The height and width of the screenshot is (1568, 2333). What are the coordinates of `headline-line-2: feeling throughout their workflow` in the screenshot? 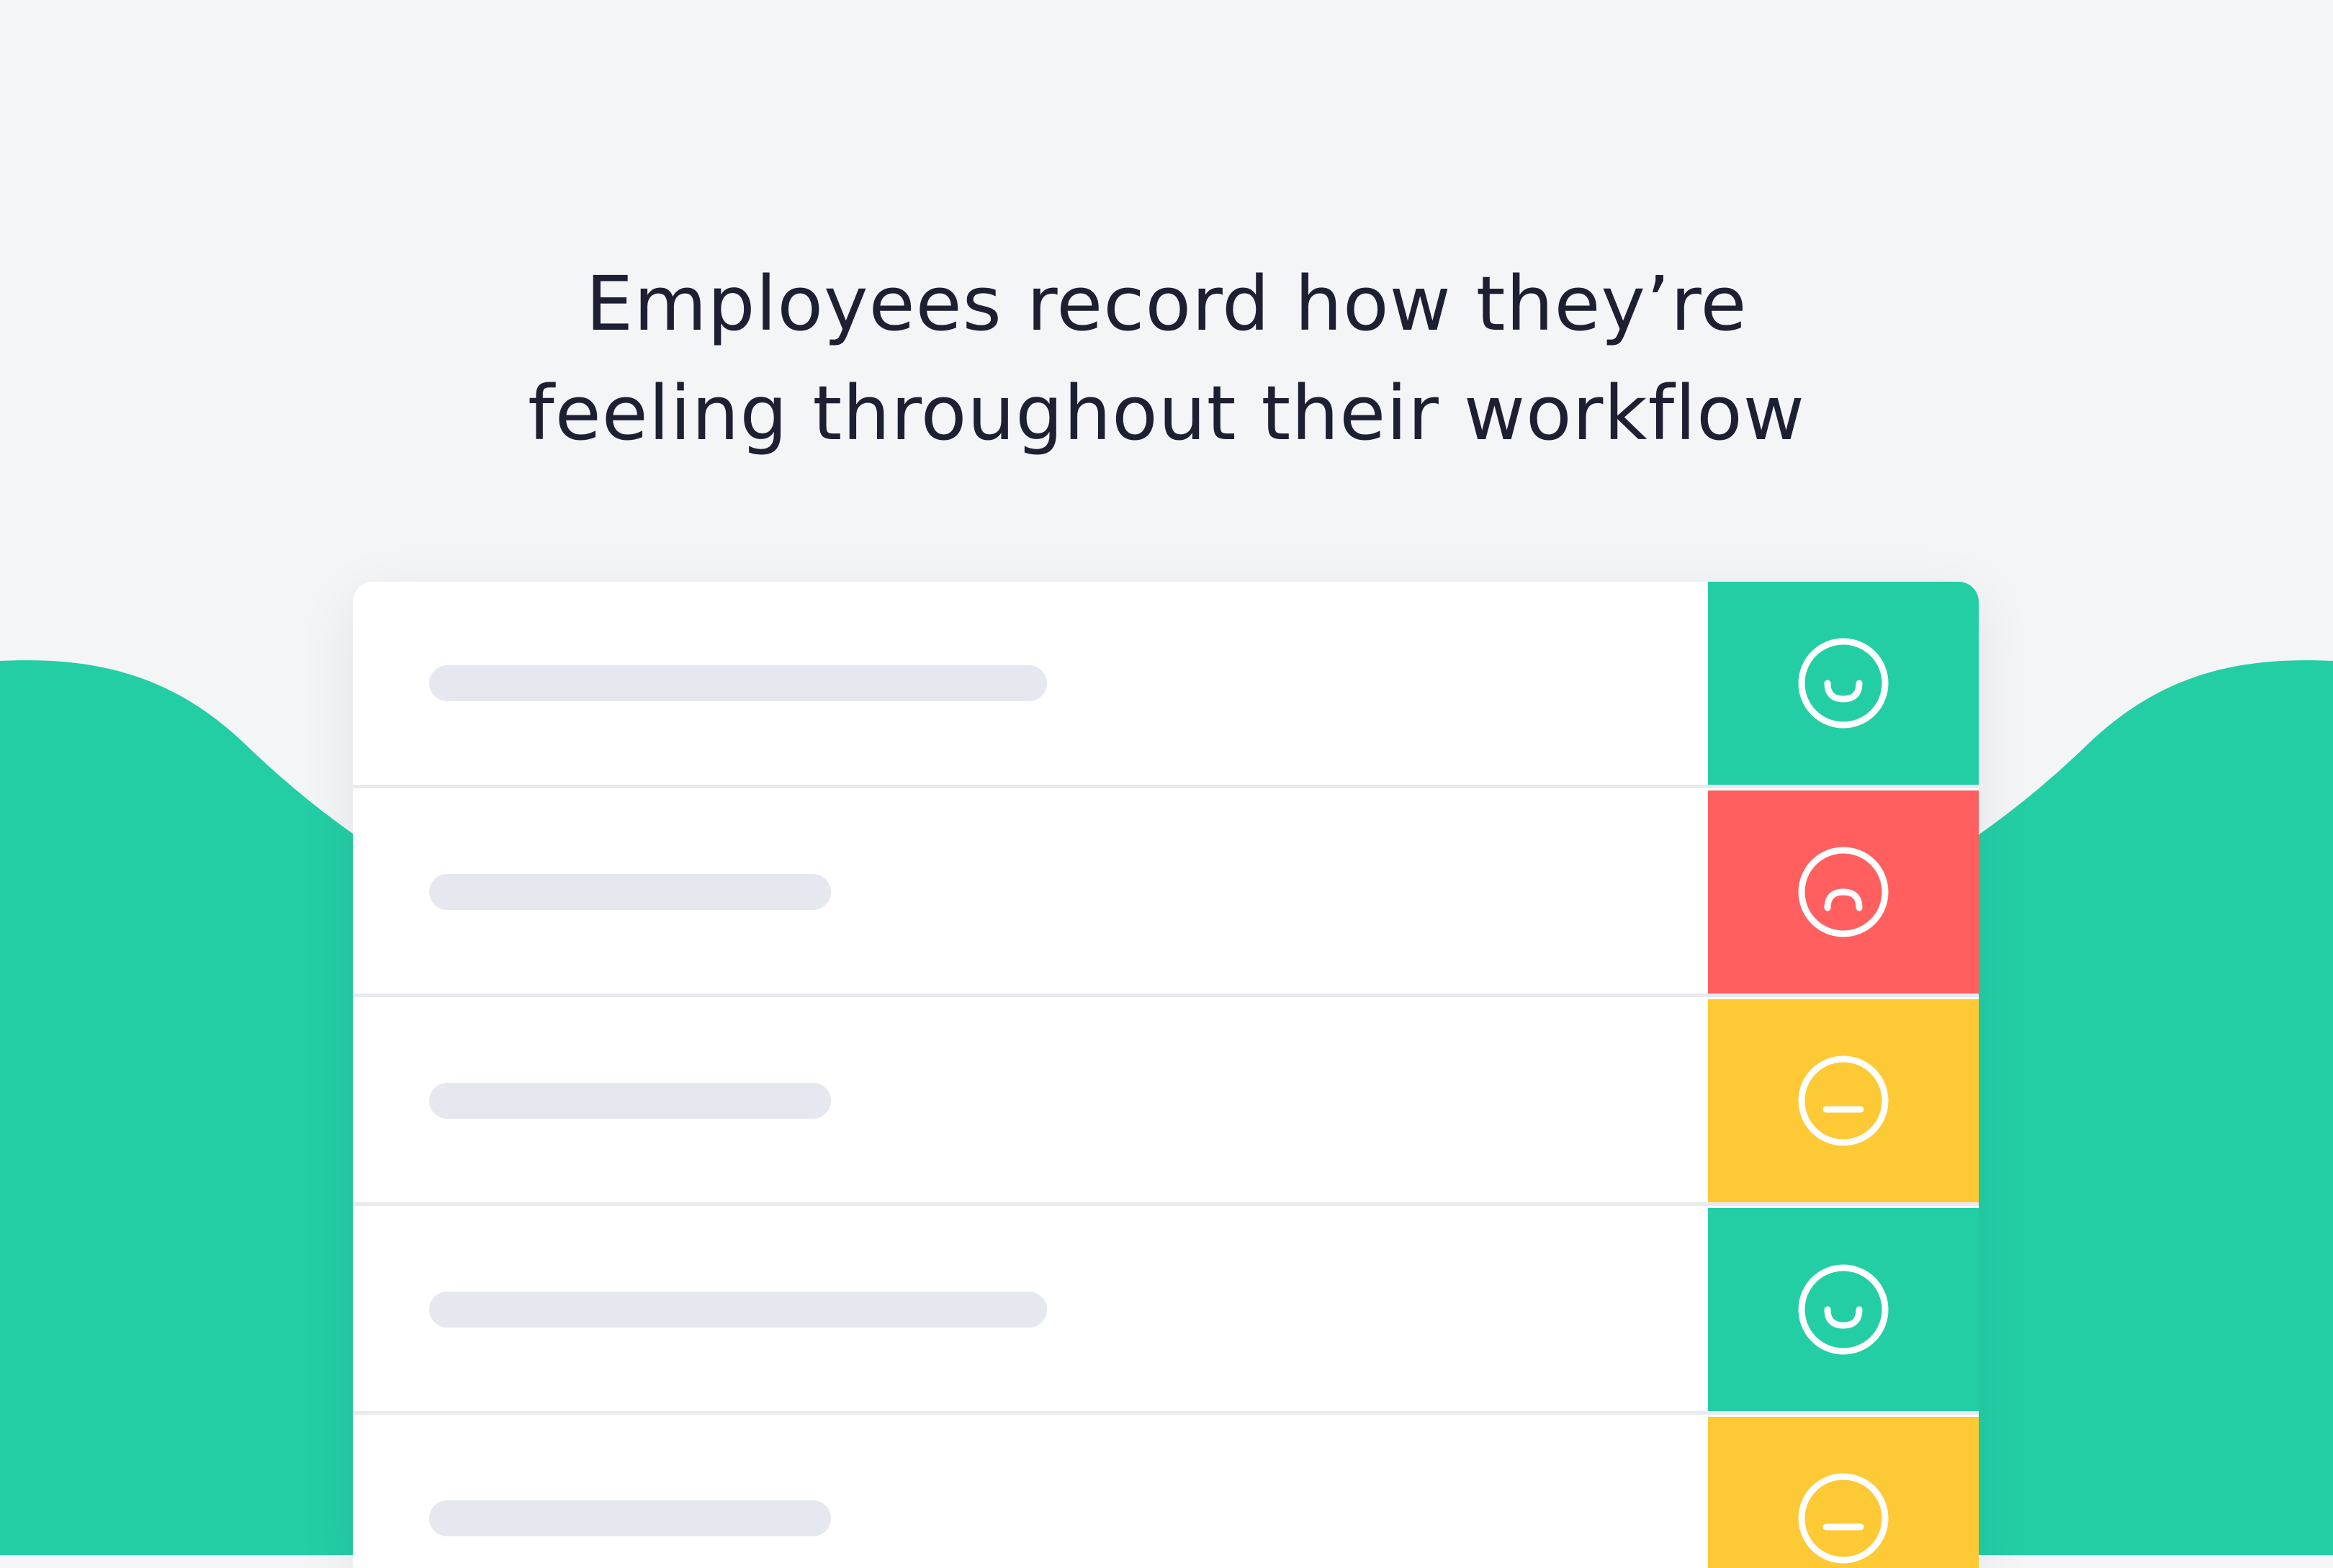 It's located at (1166, 413).